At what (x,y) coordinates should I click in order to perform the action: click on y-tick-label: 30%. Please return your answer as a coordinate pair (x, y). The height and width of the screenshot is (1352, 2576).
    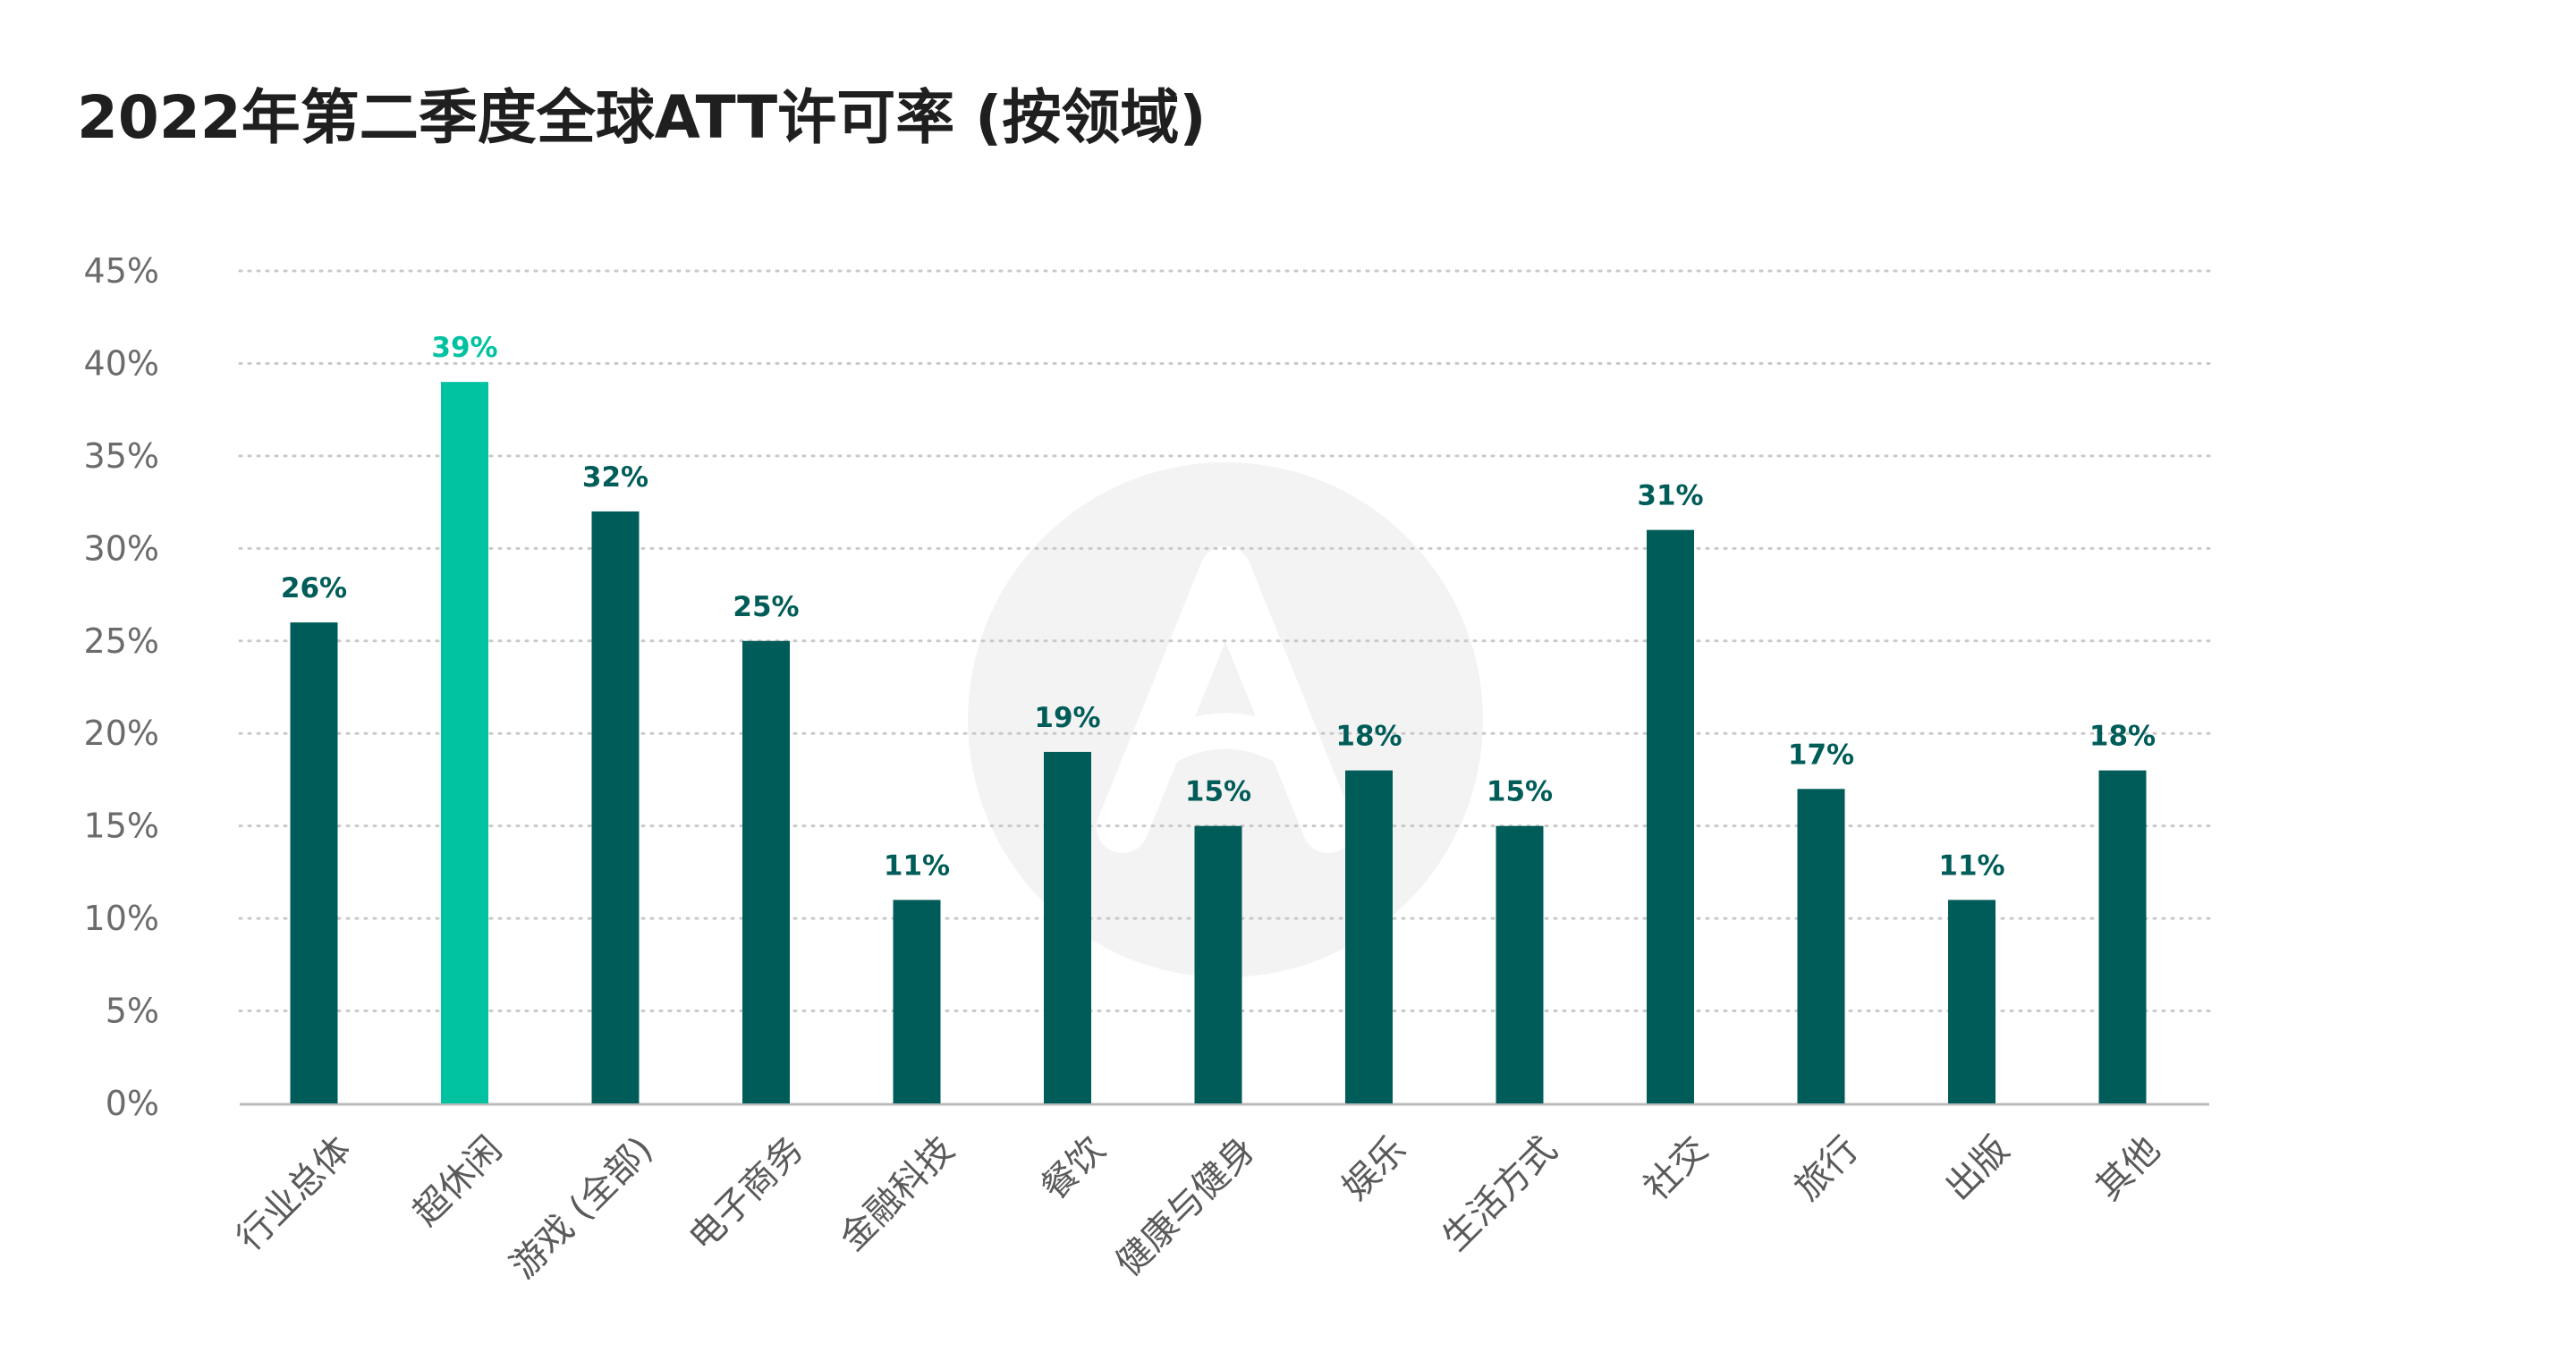
    Looking at the image, I should click on (121, 548).